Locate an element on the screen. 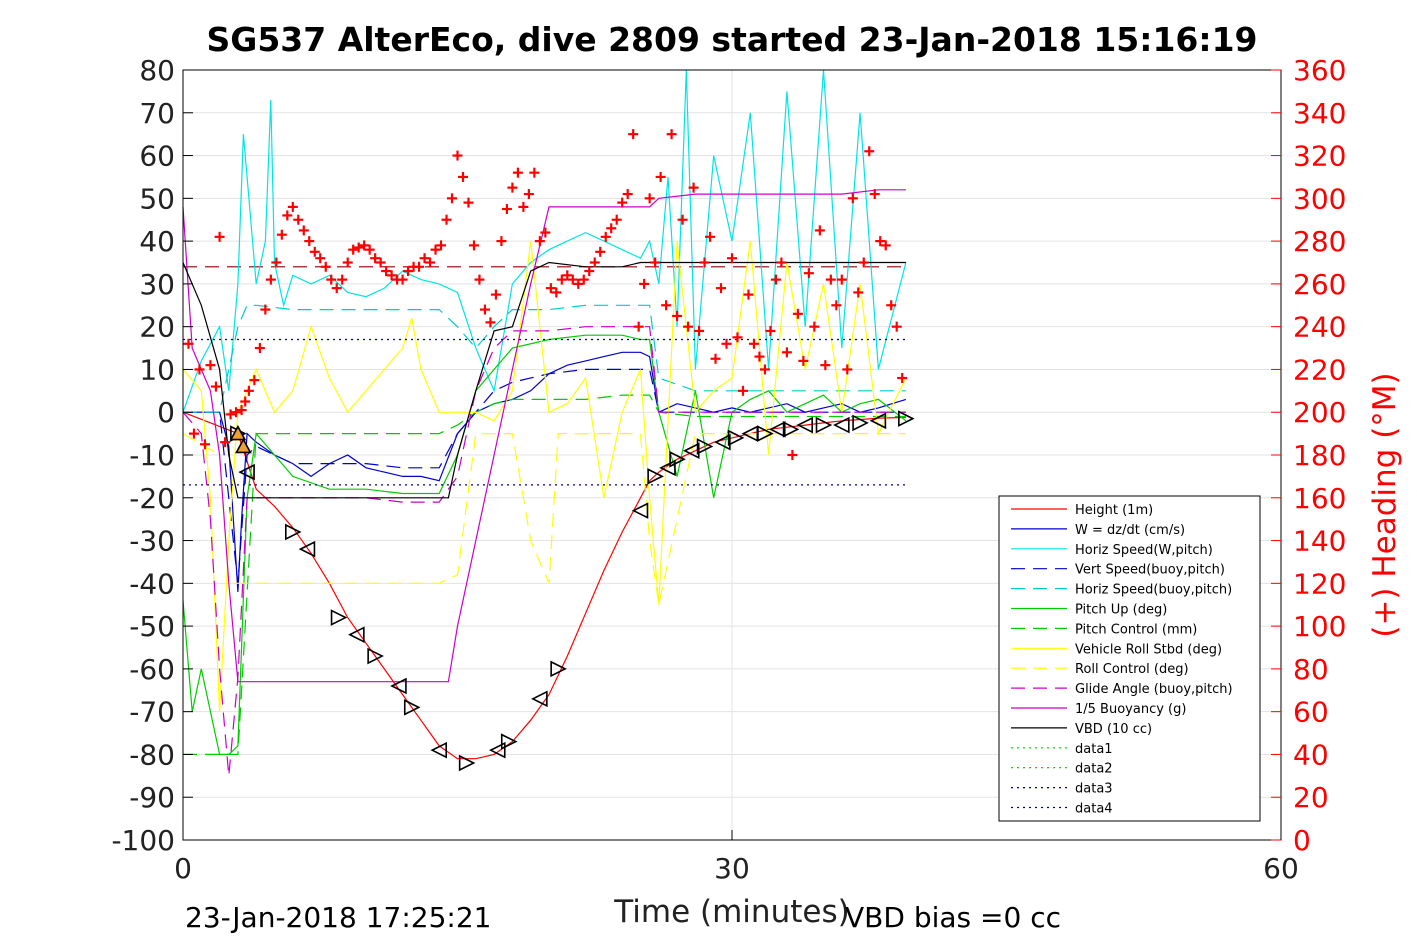  x-axis-ticks: 0 30 60 is located at coordinates (736, 857).